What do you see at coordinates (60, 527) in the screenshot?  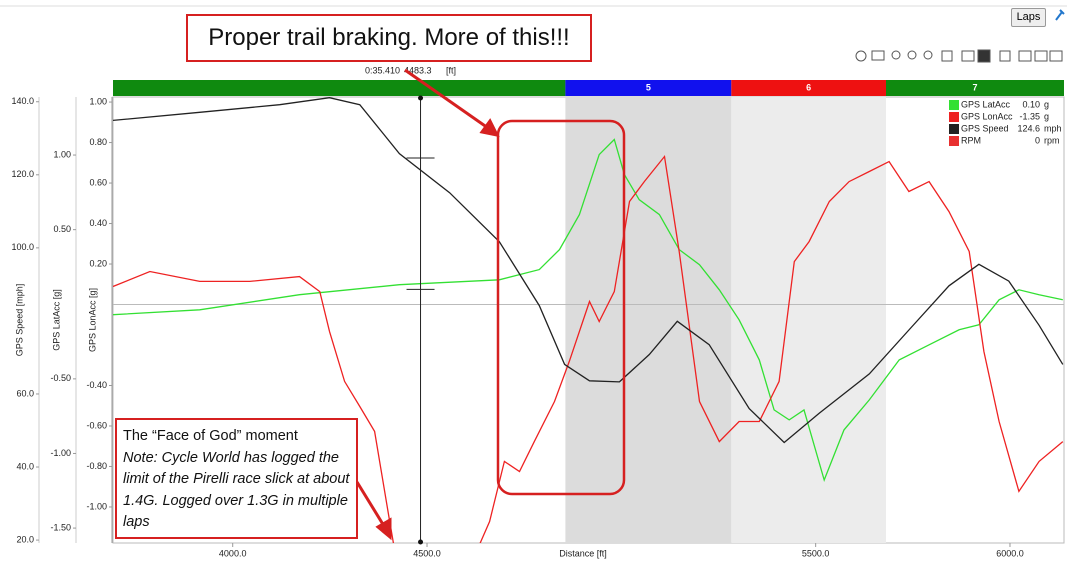 I see `y2-tick-label: -1.50` at bounding box center [60, 527].